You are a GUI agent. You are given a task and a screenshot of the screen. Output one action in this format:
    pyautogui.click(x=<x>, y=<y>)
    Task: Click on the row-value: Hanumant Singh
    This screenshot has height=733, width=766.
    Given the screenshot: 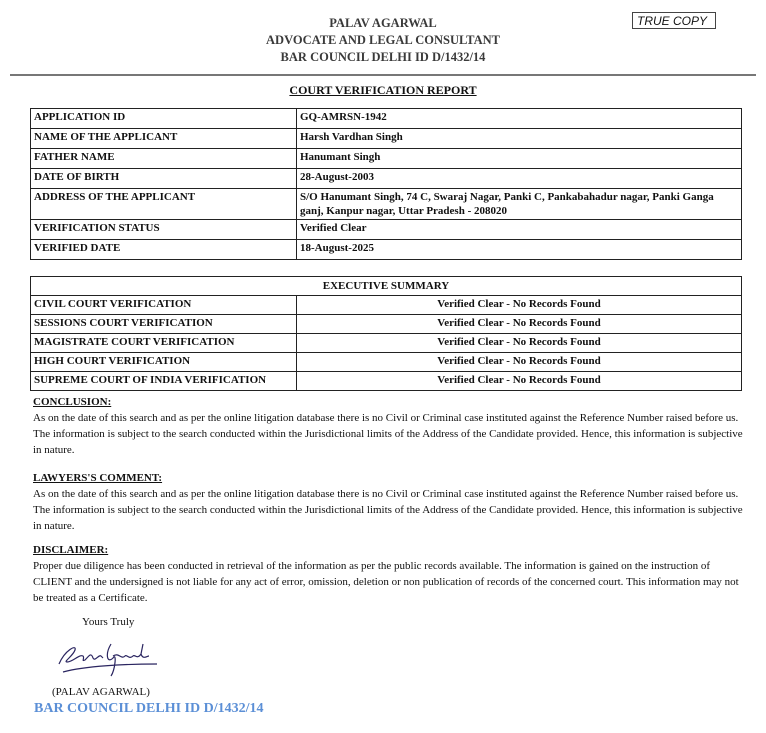 What is the action you would take?
    pyautogui.click(x=519, y=158)
    